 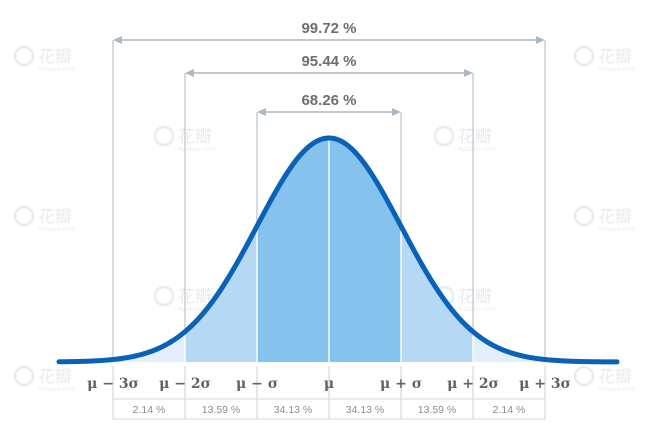 I want to click on tick-label: μ − 3σ, so click(x=113, y=384).